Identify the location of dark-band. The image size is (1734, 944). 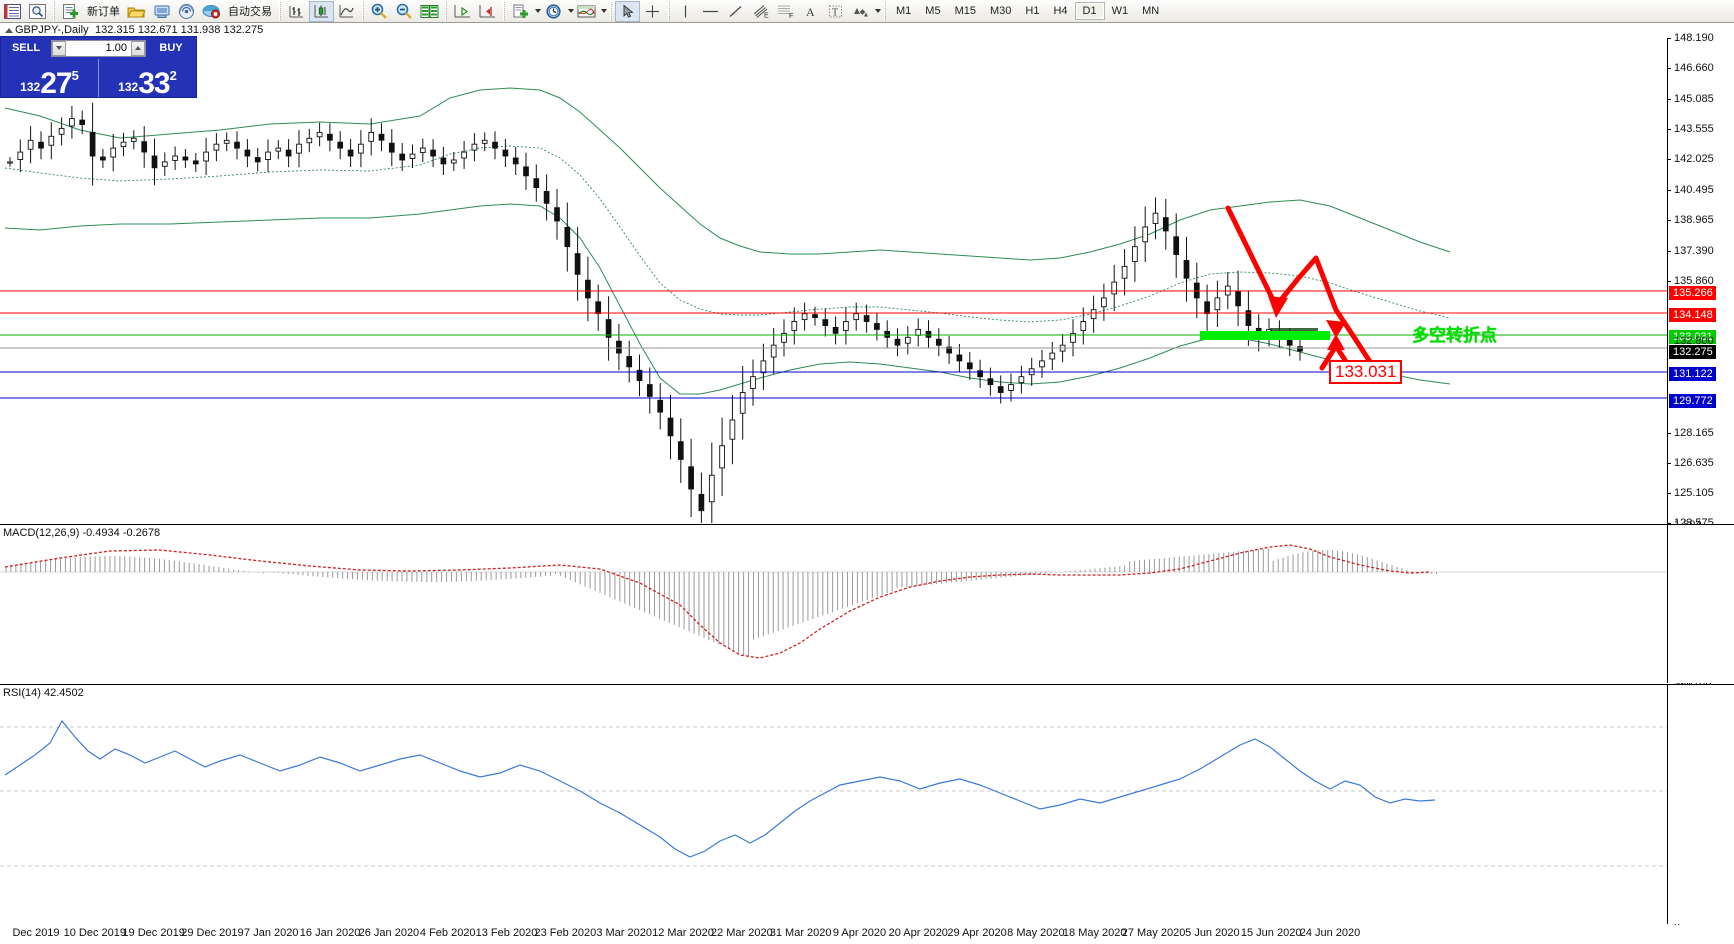
(1294, 329).